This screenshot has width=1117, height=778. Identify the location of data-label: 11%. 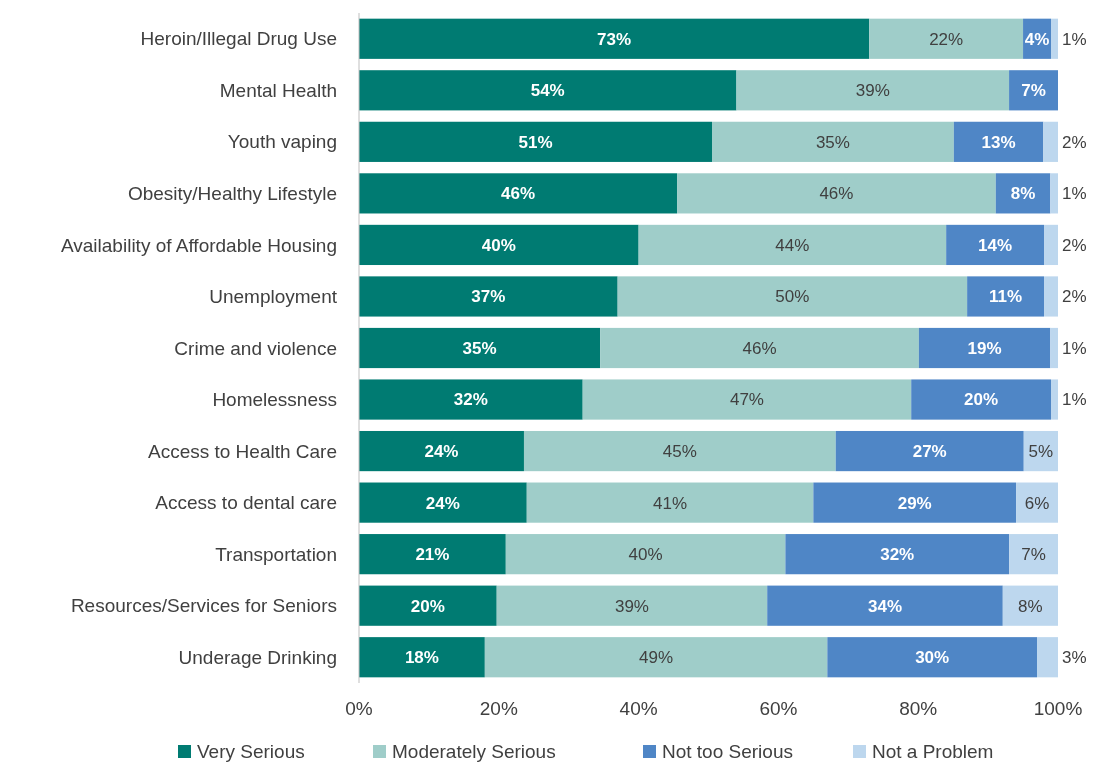
(1006, 297).